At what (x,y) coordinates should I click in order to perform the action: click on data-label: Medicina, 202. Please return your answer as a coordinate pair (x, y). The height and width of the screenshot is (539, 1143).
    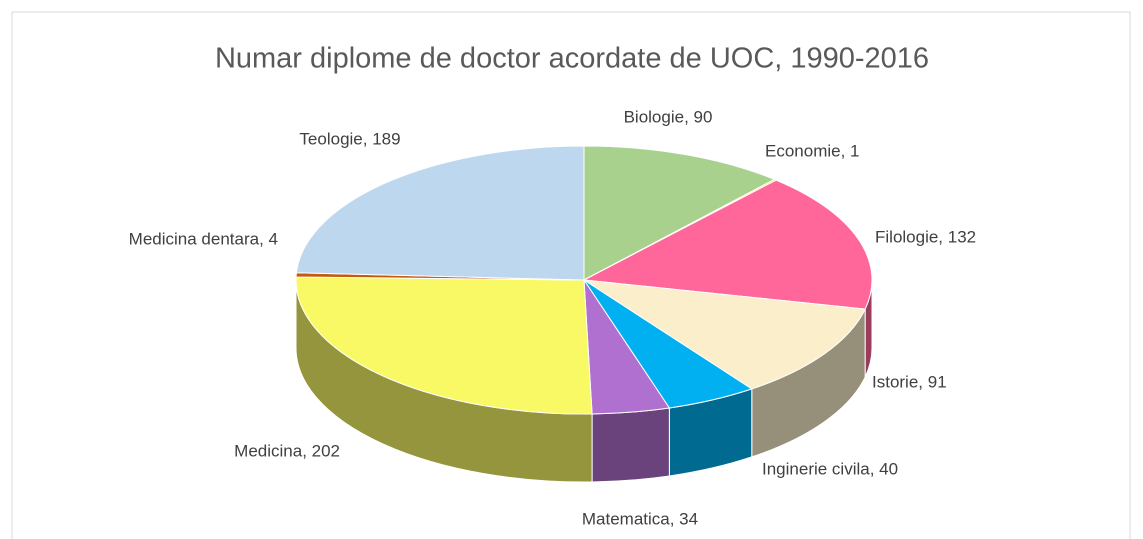
    Looking at the image, I should click on (287, 450).